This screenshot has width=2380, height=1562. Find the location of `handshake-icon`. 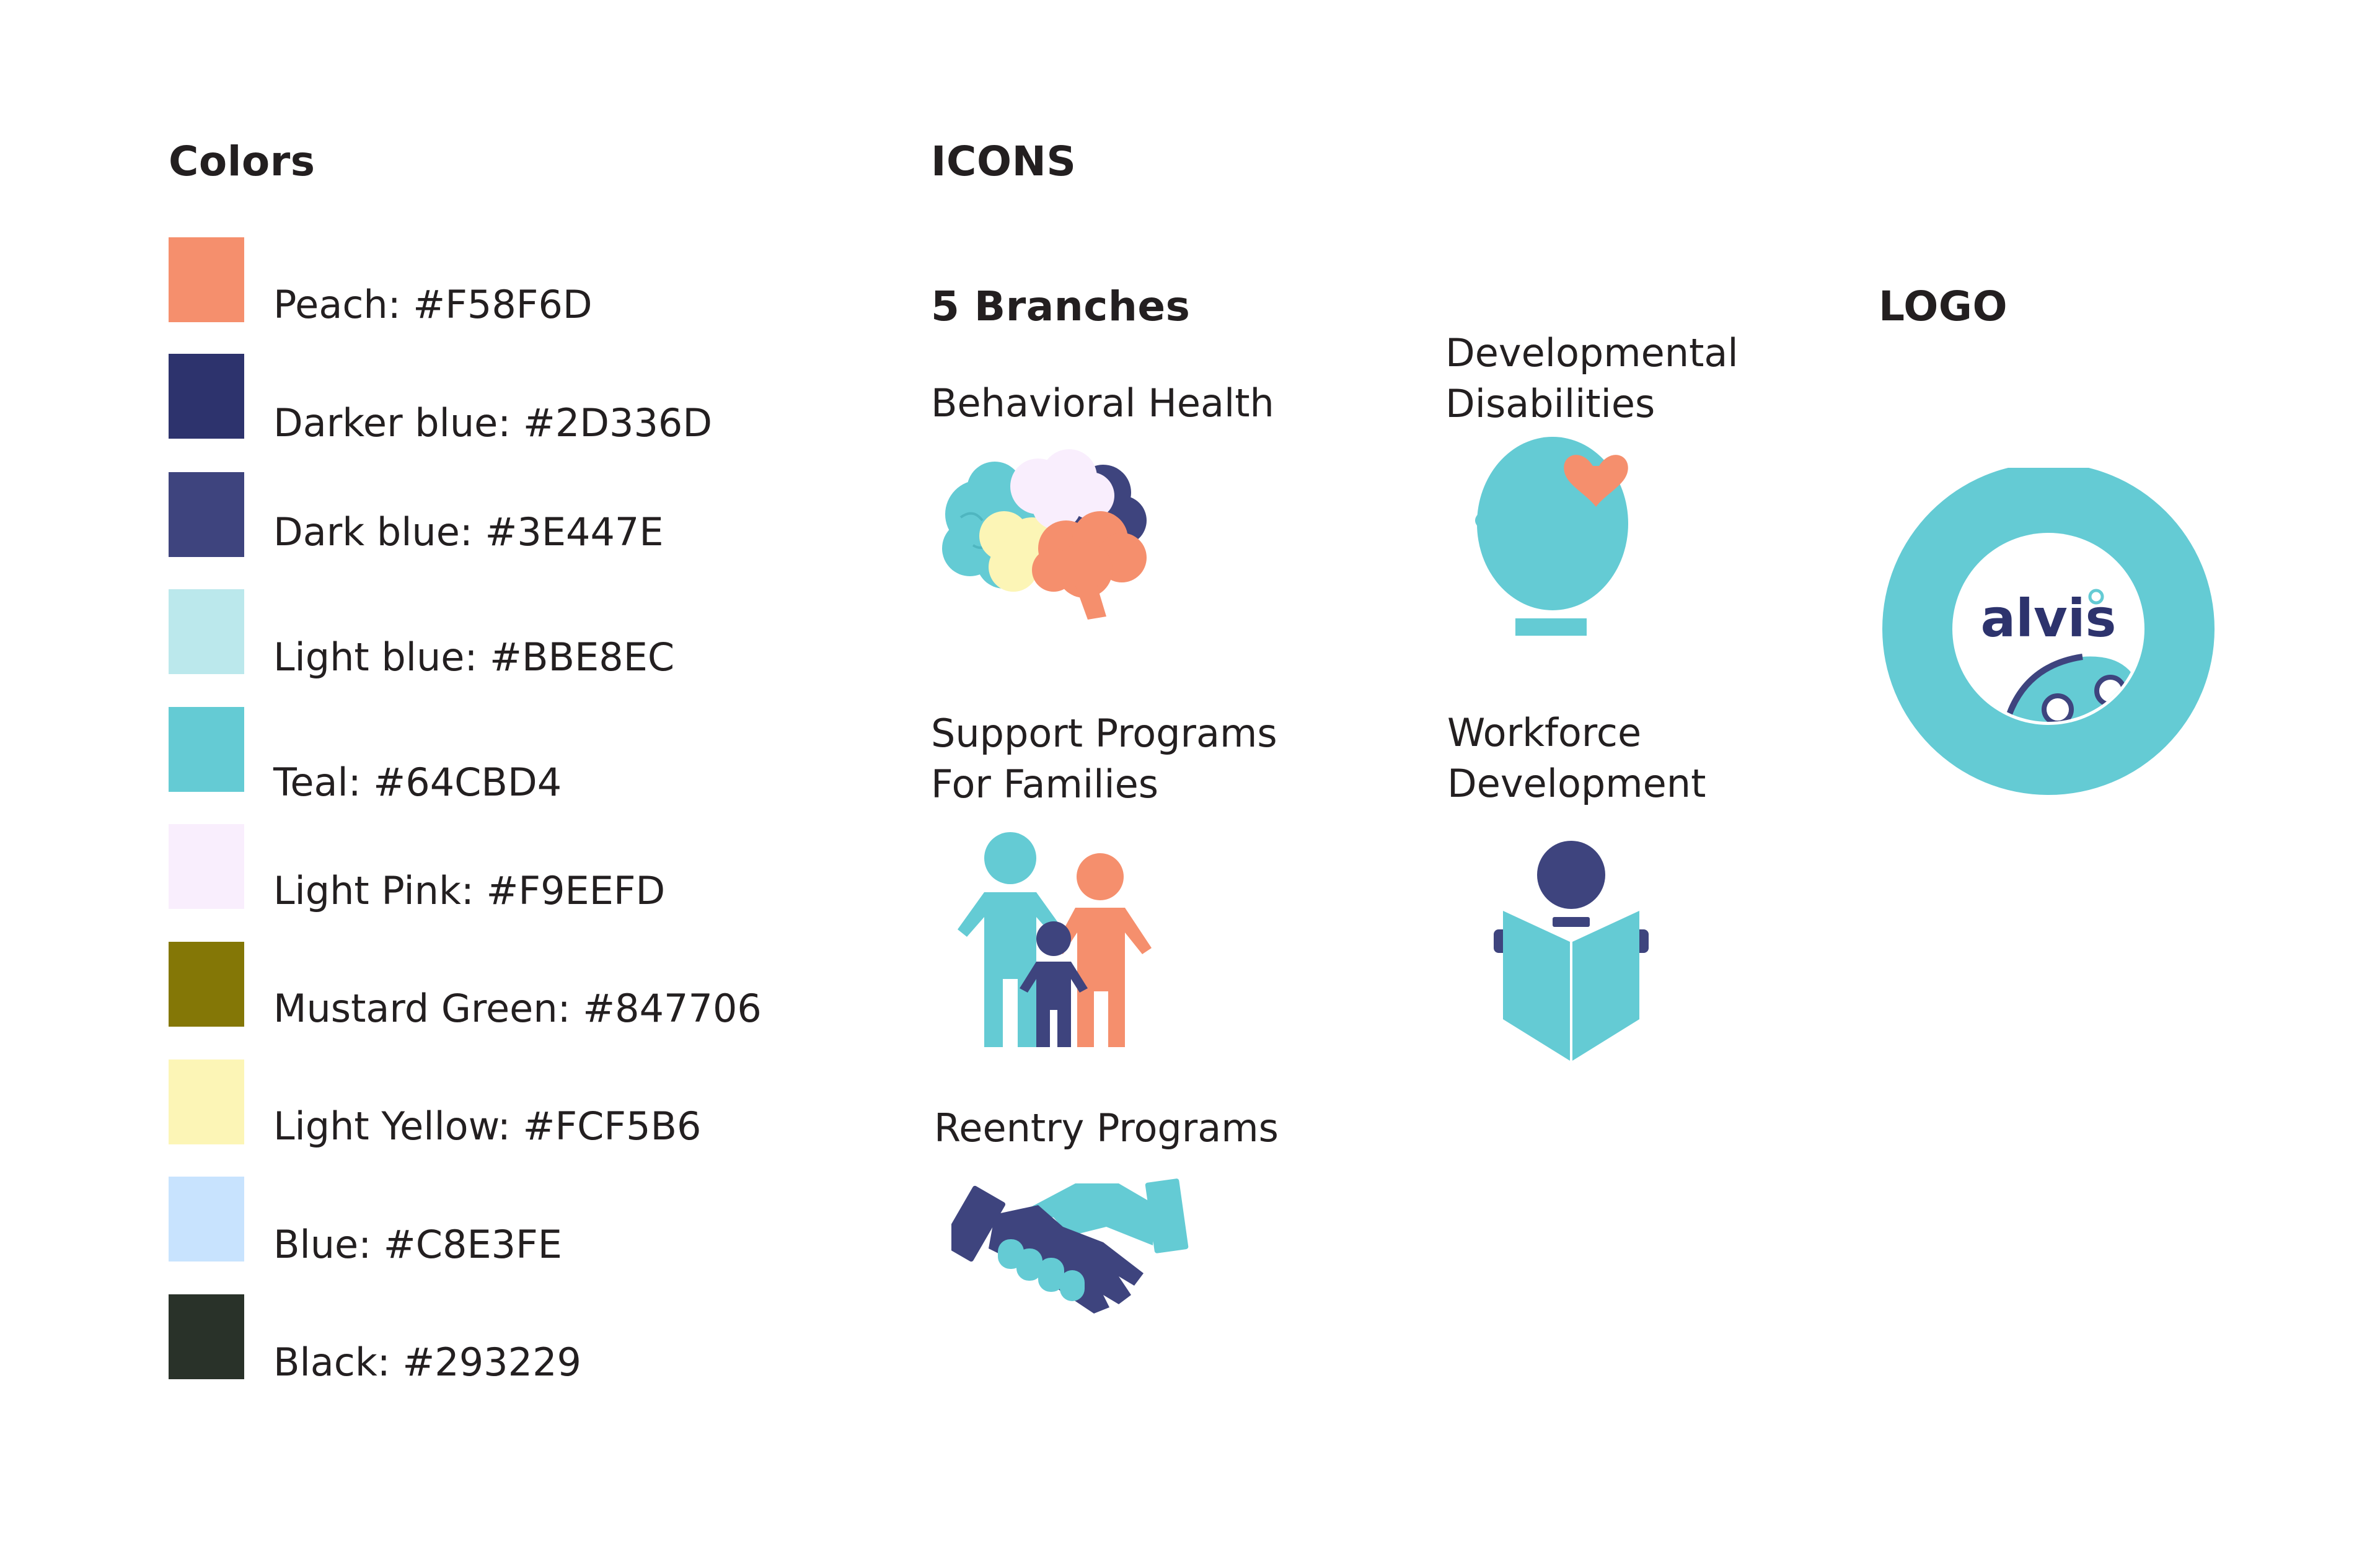

handshake-icon is located at coordinates (1075, 1242).